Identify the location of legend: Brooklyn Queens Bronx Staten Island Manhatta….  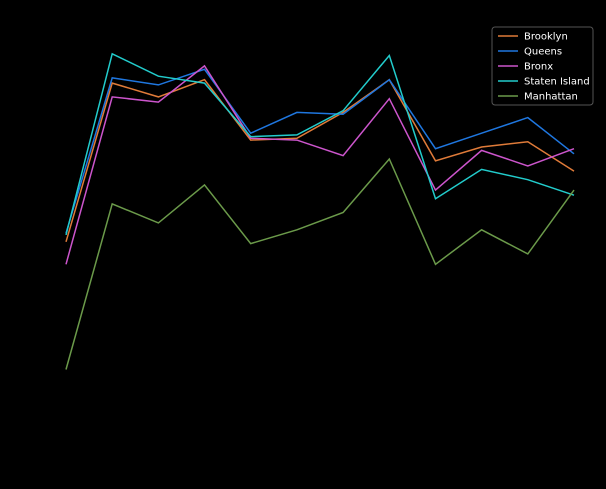
(542, 66).